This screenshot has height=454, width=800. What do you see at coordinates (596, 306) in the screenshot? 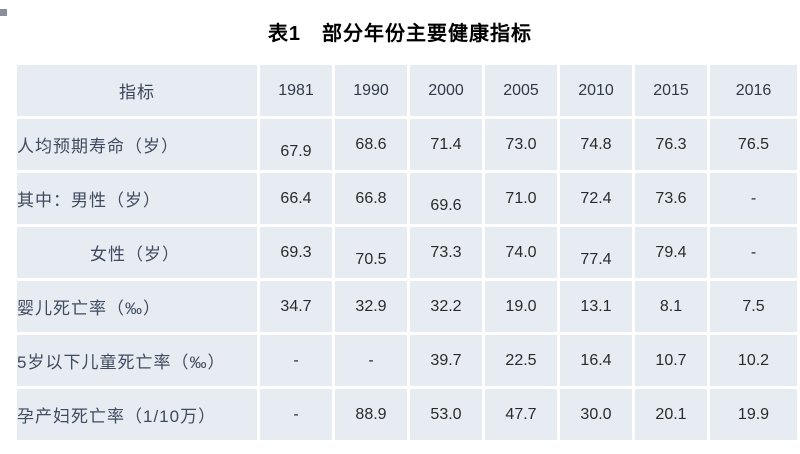
I see `value-cell: 13.1` at bounding box center [596, 306].